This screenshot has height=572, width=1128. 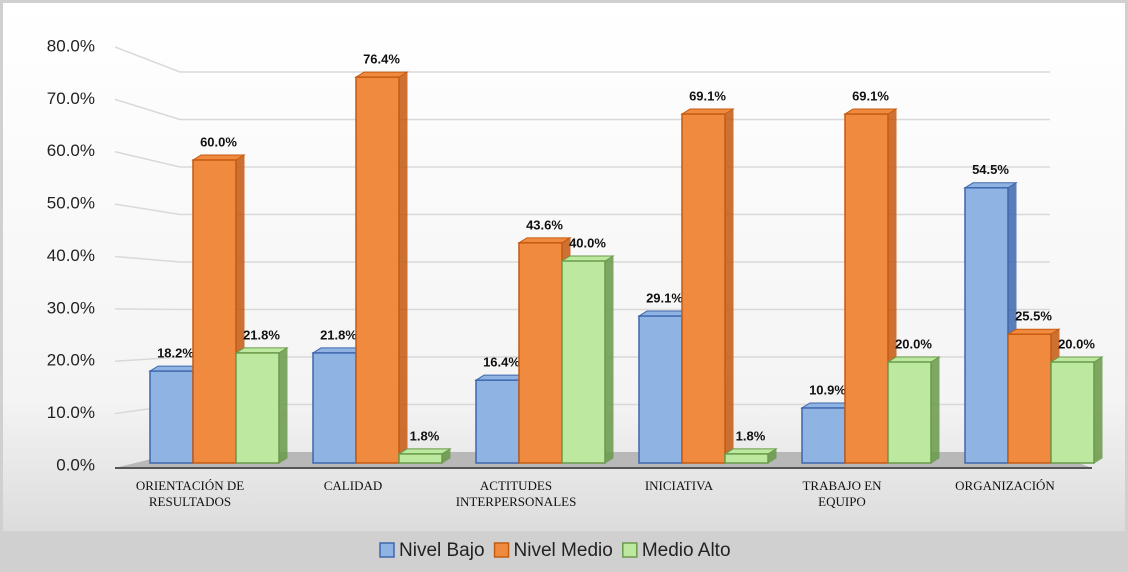 What do you see at coordinates (544, 224) in the screenshot?
I see `value-label: 43.6%` at bounding box center [544, 224].